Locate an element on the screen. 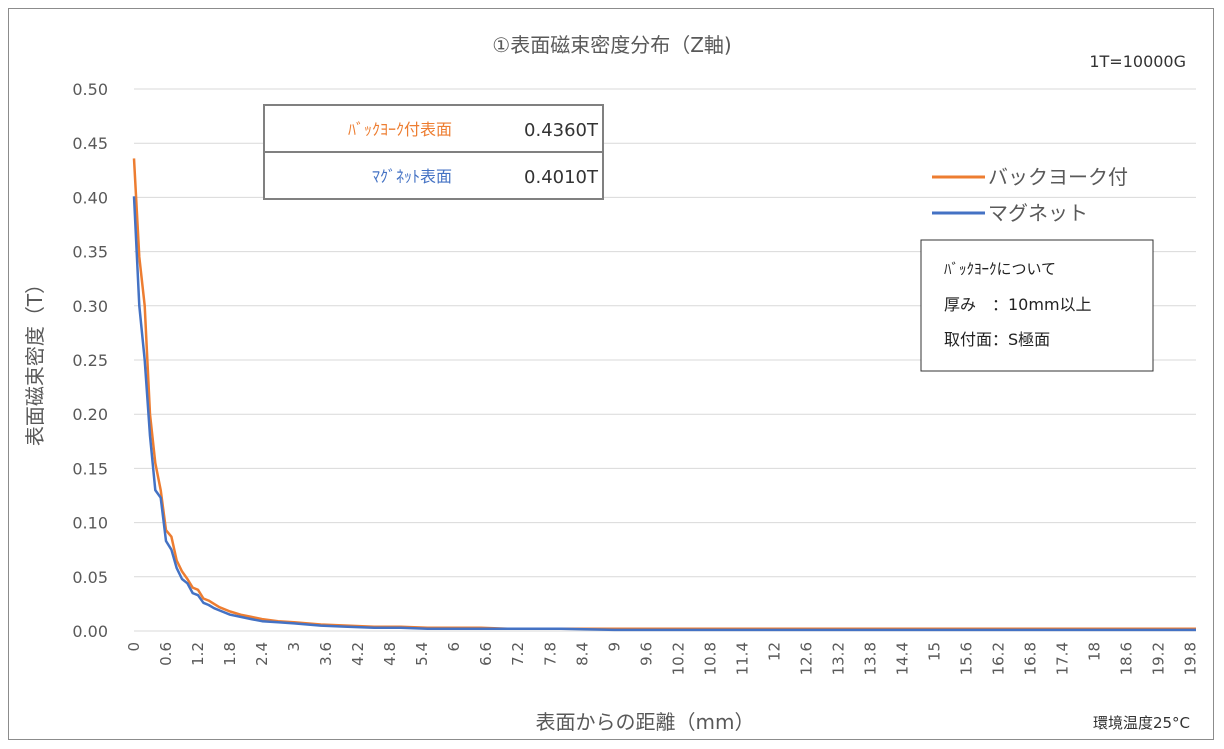 The width and height of the screenshot is (1224, 749). y-tick-label: 0.15 is located at coordinates (90, 468).